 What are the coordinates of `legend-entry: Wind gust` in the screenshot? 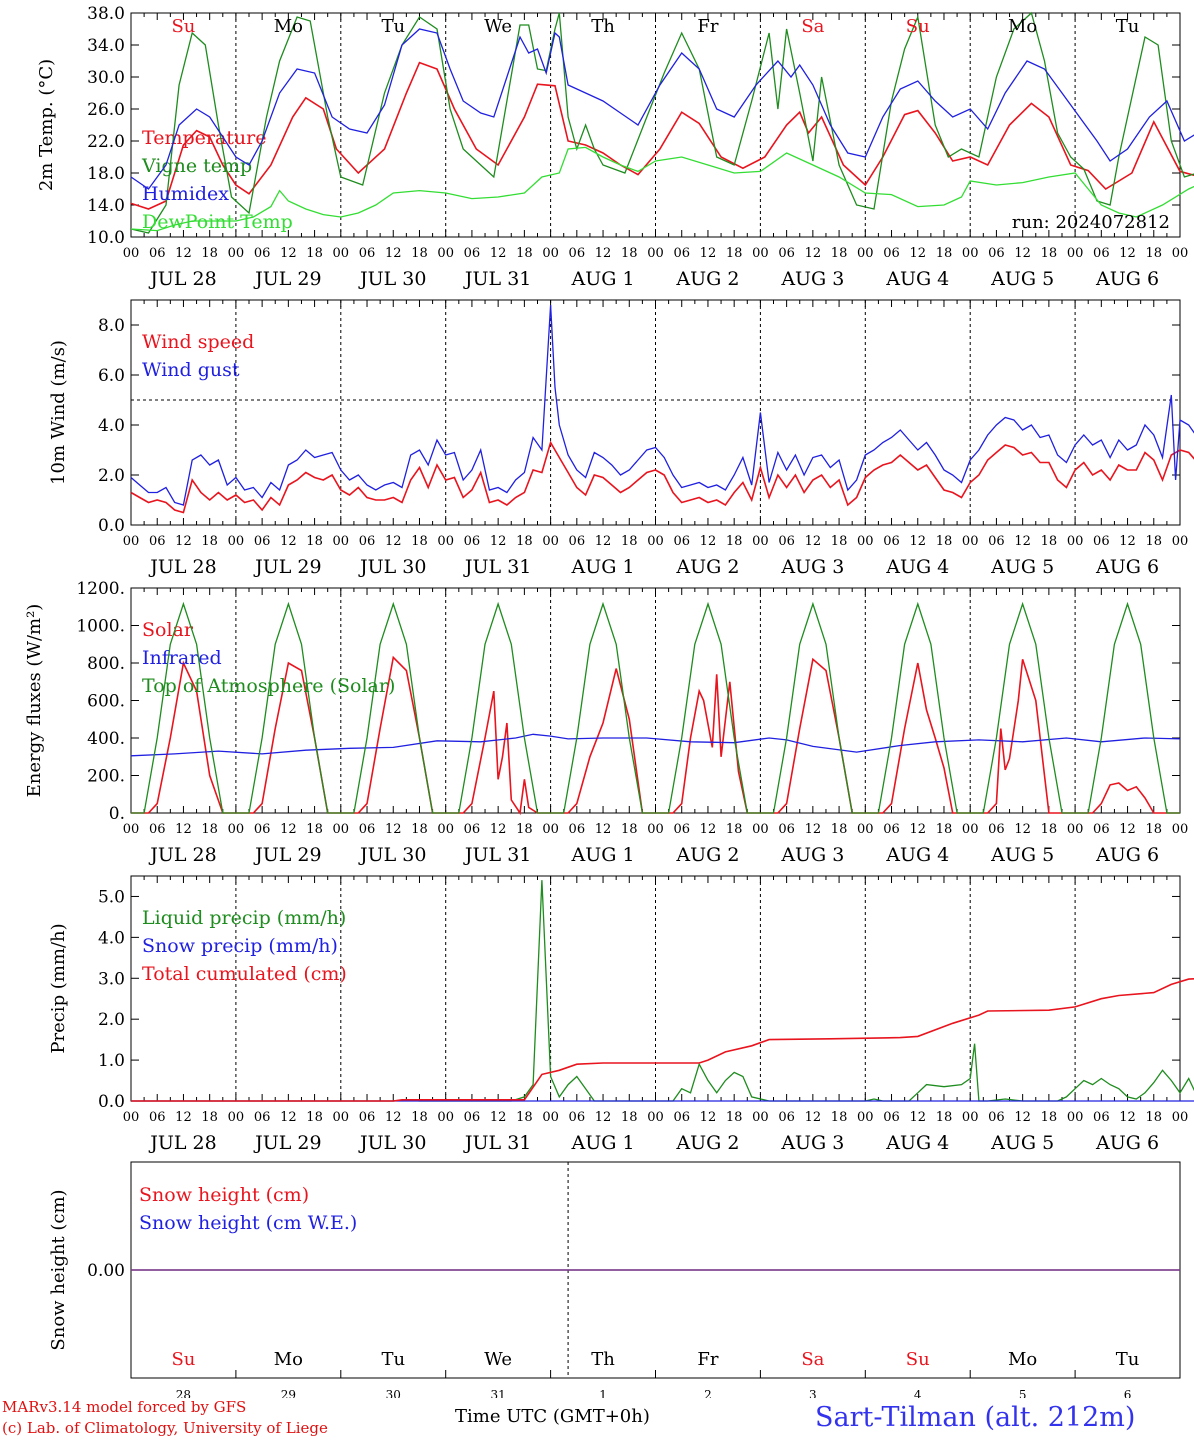 It's located at (191, 370).